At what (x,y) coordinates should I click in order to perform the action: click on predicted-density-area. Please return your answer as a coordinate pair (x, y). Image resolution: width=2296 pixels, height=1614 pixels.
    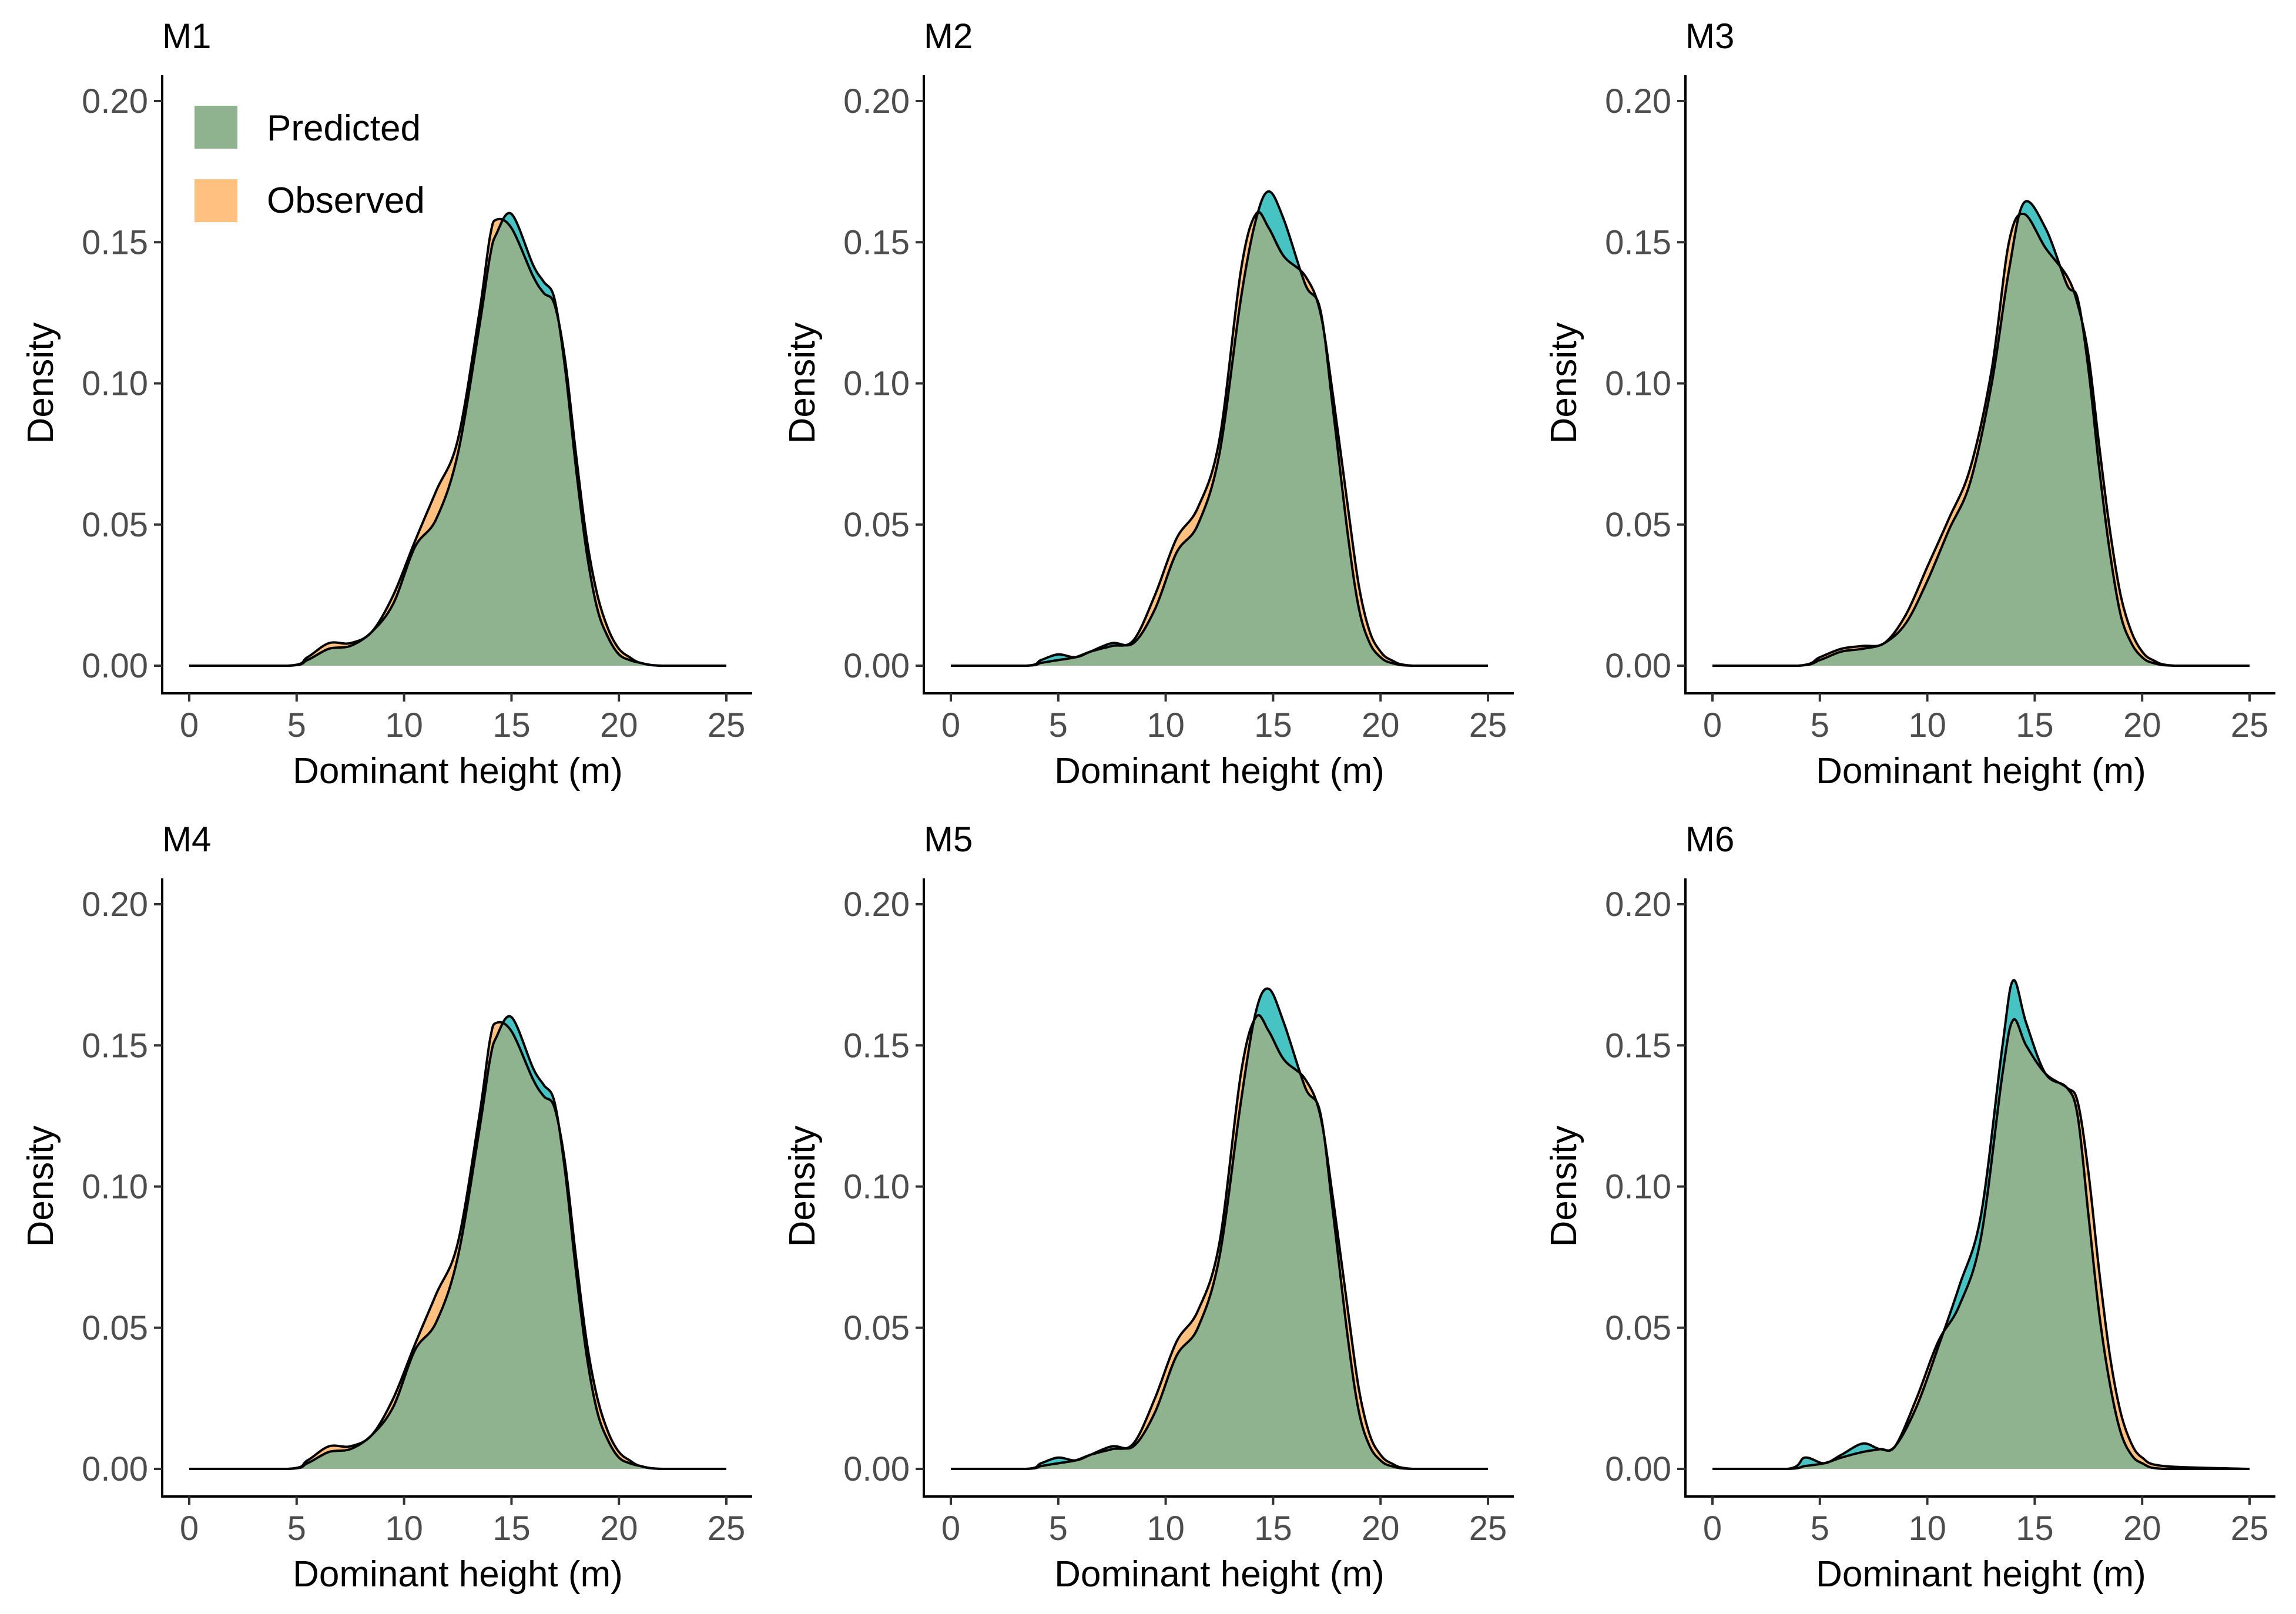
    Looking at the image, I should click on (1981, 1224).